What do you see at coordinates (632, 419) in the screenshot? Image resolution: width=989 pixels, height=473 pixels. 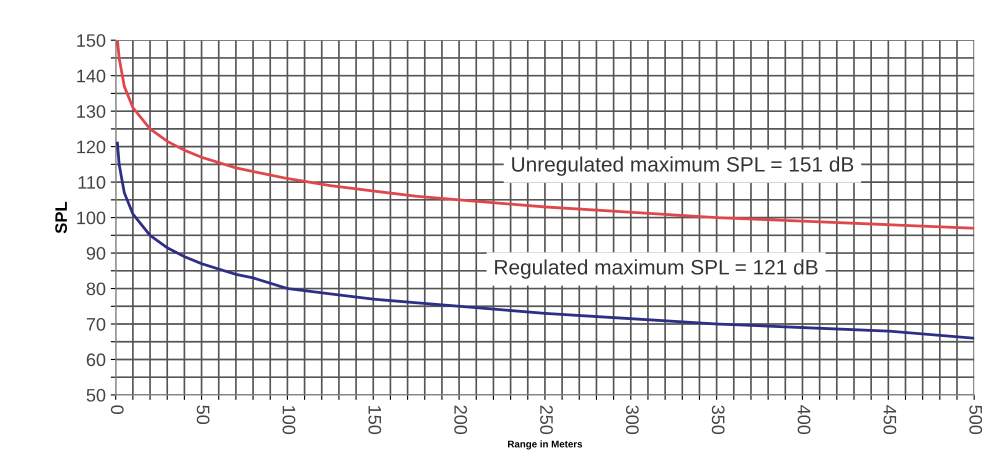 I see `x-tick-label: 300` at bounding box center [632, 419].